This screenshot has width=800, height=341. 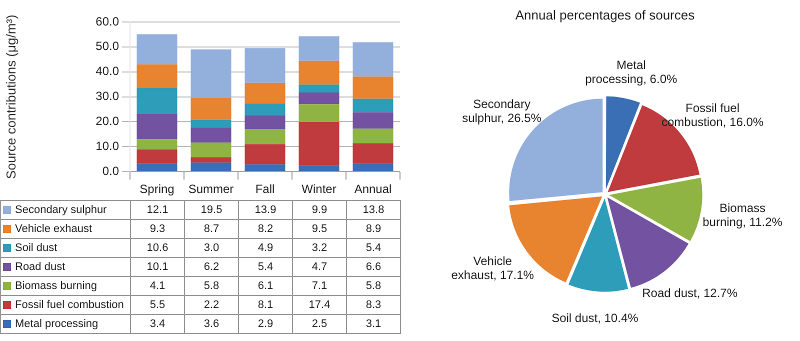 What do you see at coordinates (492, 268) in the screenshot?
I see `slice-label: Vehicle exhaust, 17.1%` at bounding box center [492, 268].